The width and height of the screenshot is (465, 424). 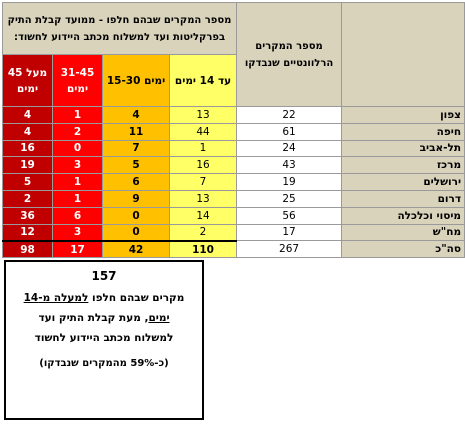 I want to click on cell-over45: 12, so click(x=27, y=232).